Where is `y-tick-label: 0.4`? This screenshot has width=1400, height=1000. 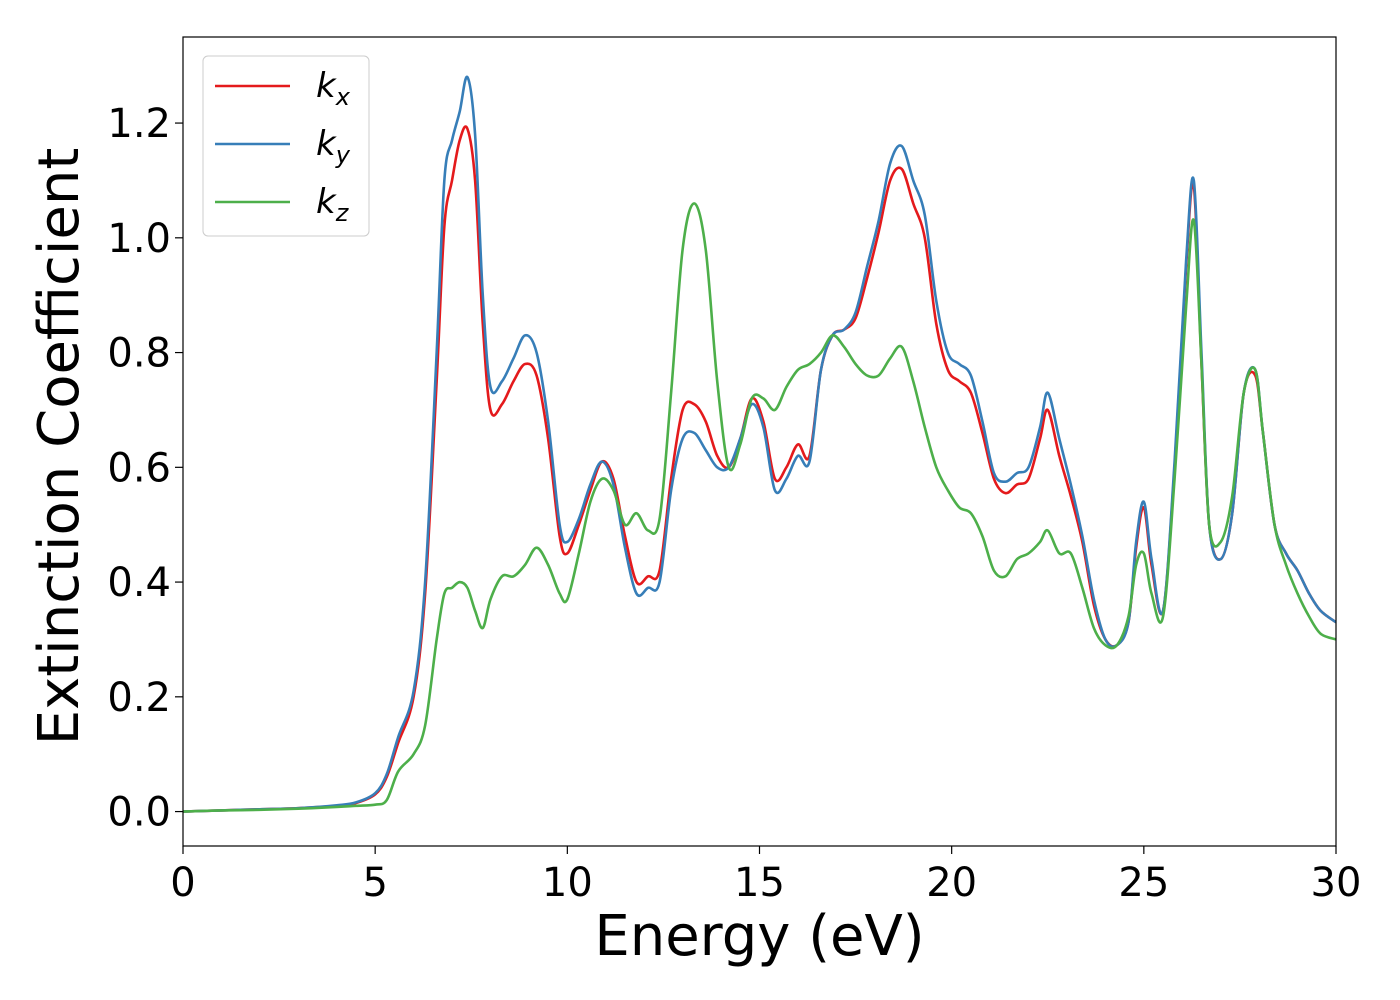 y-tick-label: 0.4 is located at coordinates (139, 583).